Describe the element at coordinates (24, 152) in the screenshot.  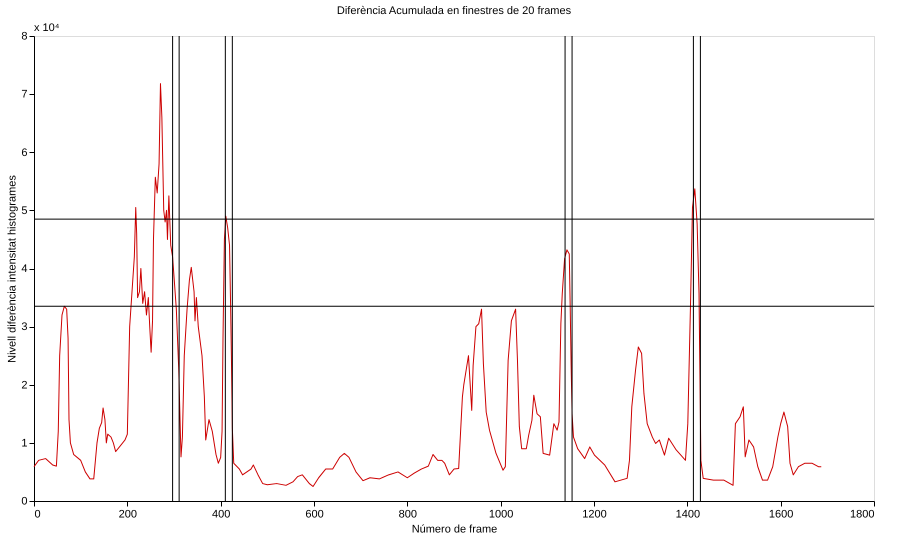
I see `y-tick-label: 6` at that location.